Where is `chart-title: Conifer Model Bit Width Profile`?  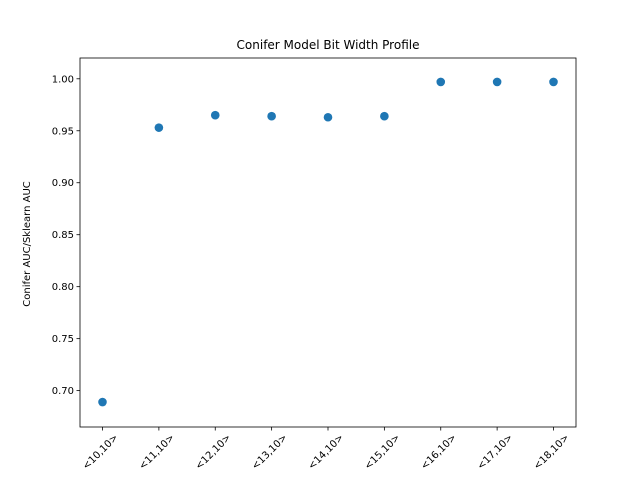
chart-title: Conifer Model Bit Width Profile is located at coordinates (328, 45).